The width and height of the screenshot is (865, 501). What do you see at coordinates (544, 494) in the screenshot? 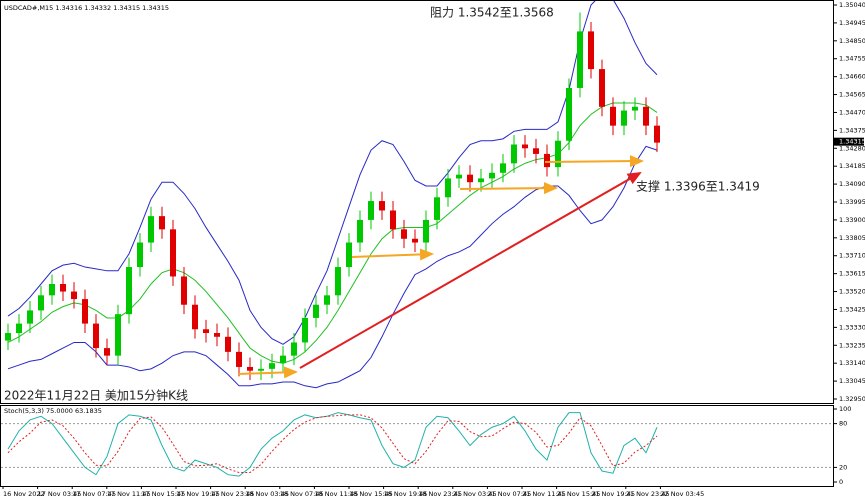
I see `x-tick-label: 21 Nov 11:45` at bounding box center [544, 494].